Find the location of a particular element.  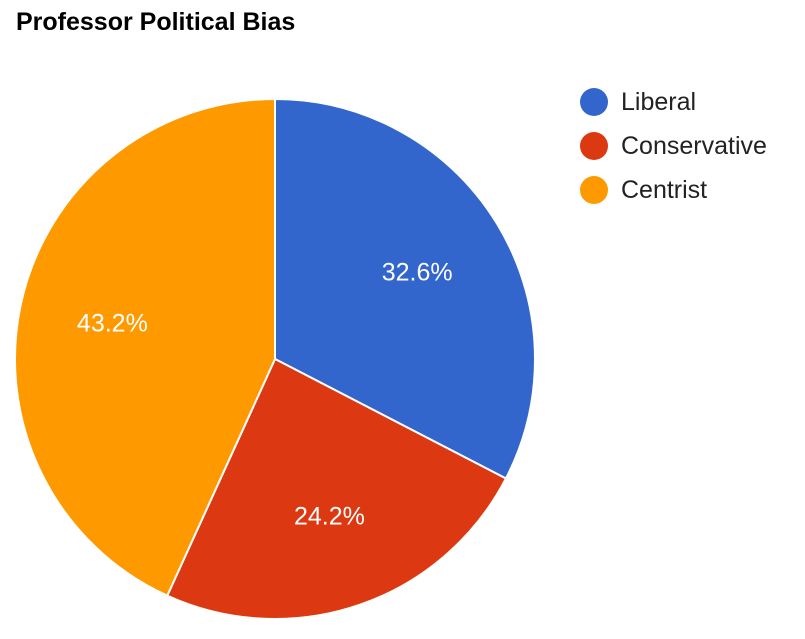

legend-label-conservative: Conservative is located at coordinates (694, 145).